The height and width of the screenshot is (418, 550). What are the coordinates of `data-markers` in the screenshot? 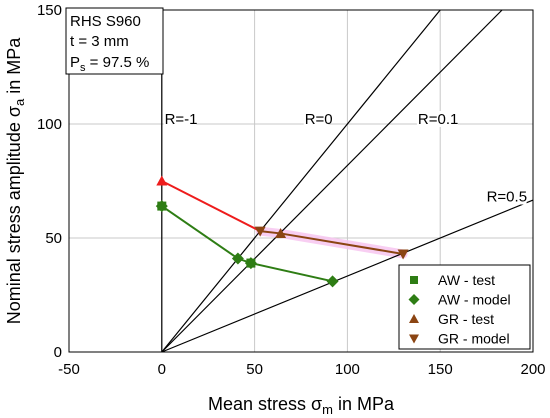 It's located at (282, 231).